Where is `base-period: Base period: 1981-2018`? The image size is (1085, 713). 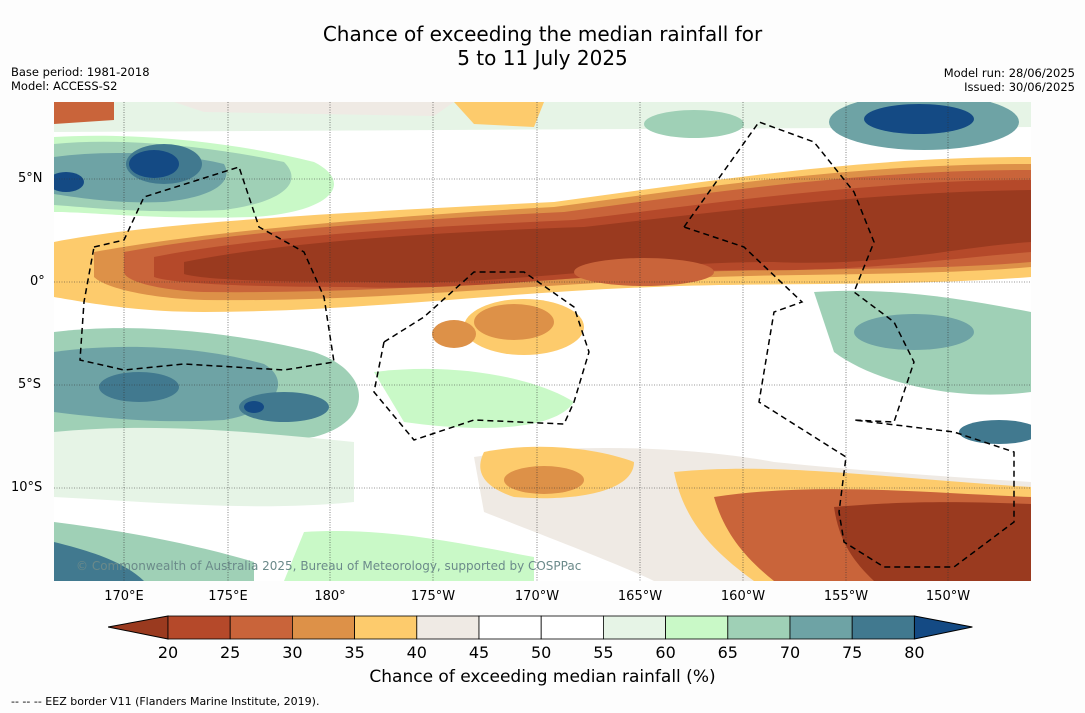 base-period: Base period: 1981-2018 is located at coordinates (80, 72).